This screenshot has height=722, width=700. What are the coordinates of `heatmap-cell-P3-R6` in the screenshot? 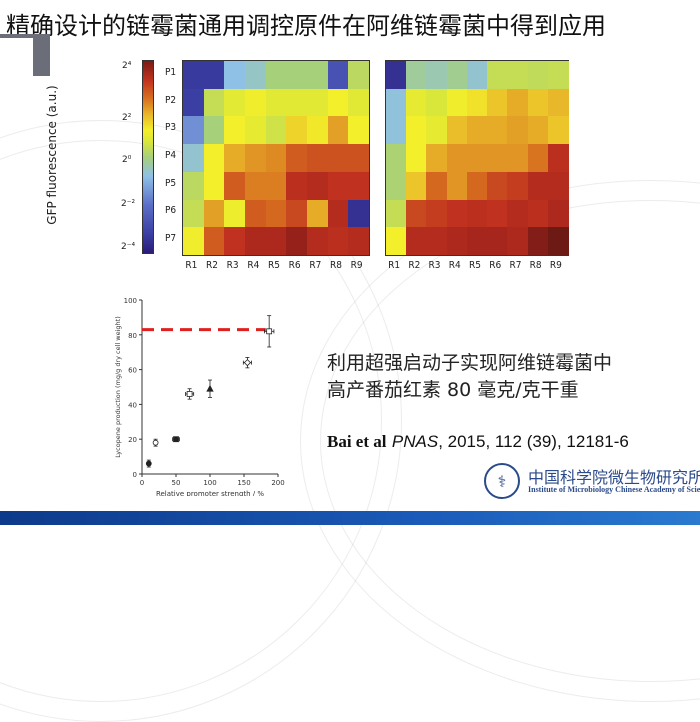 It's located at (498, 130).